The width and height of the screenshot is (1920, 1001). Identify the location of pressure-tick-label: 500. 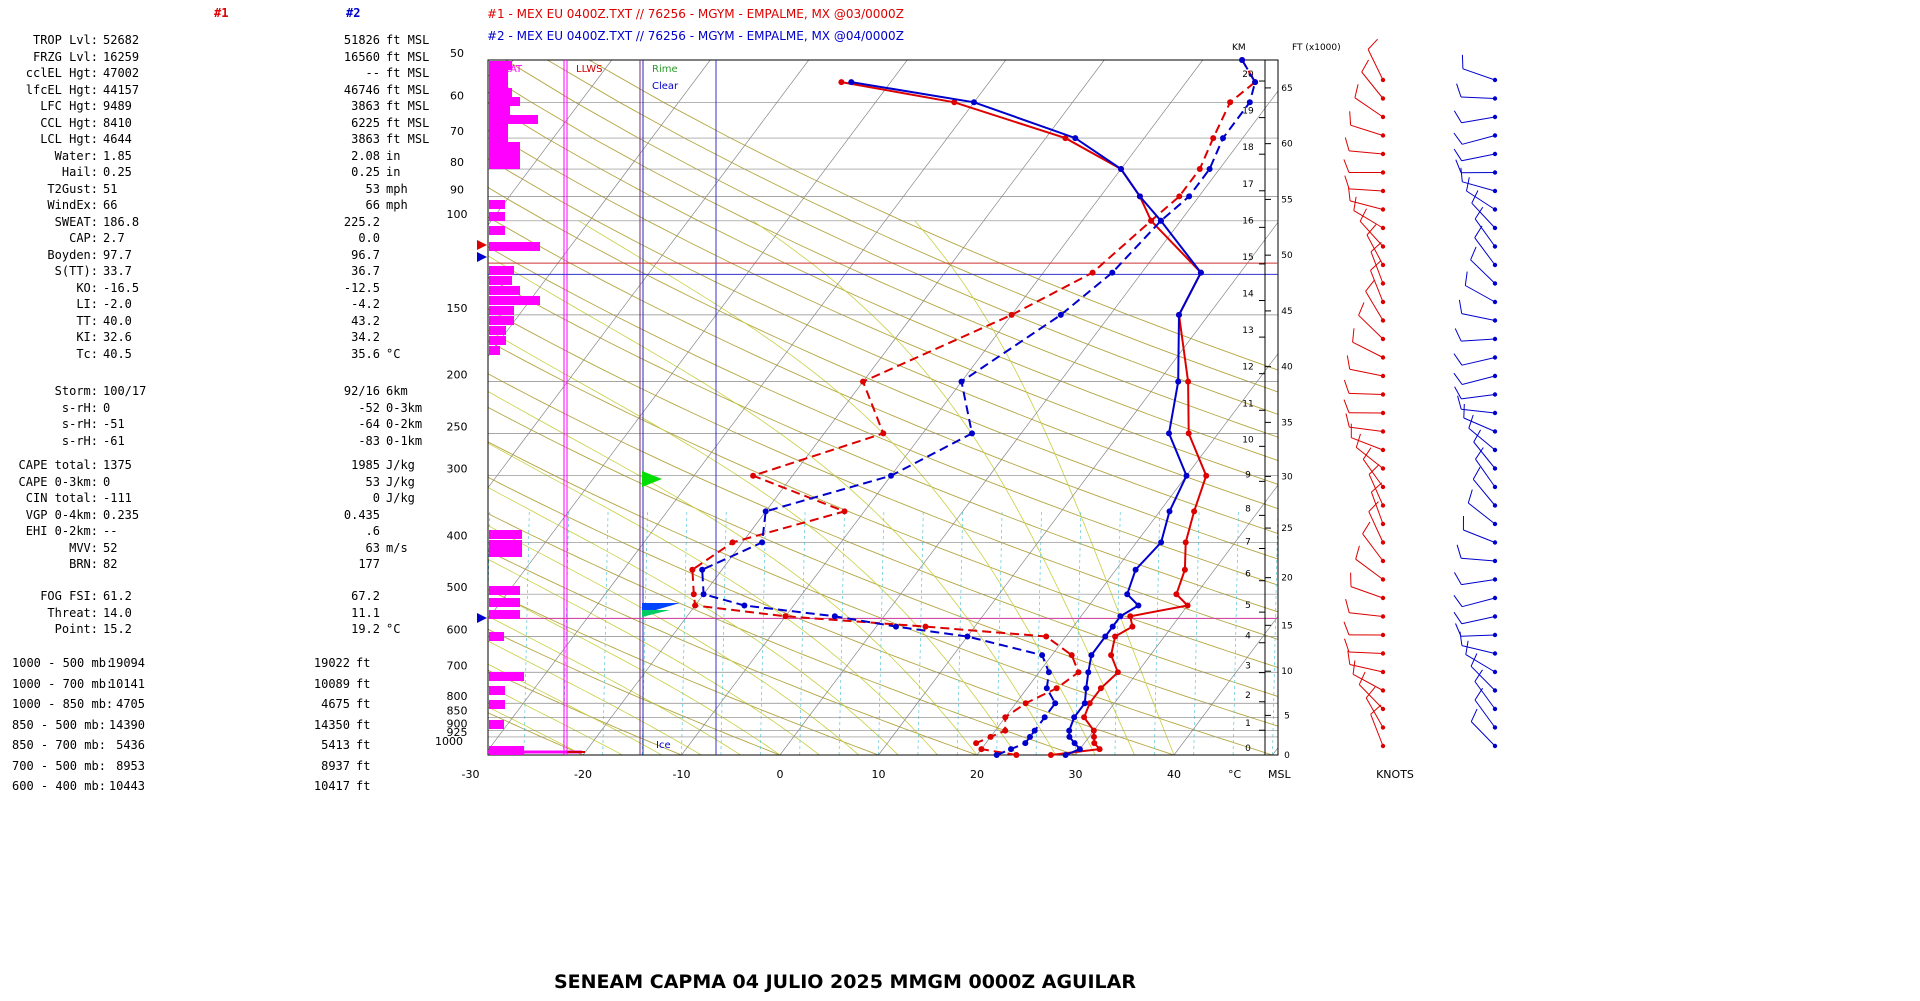
(457, 587).